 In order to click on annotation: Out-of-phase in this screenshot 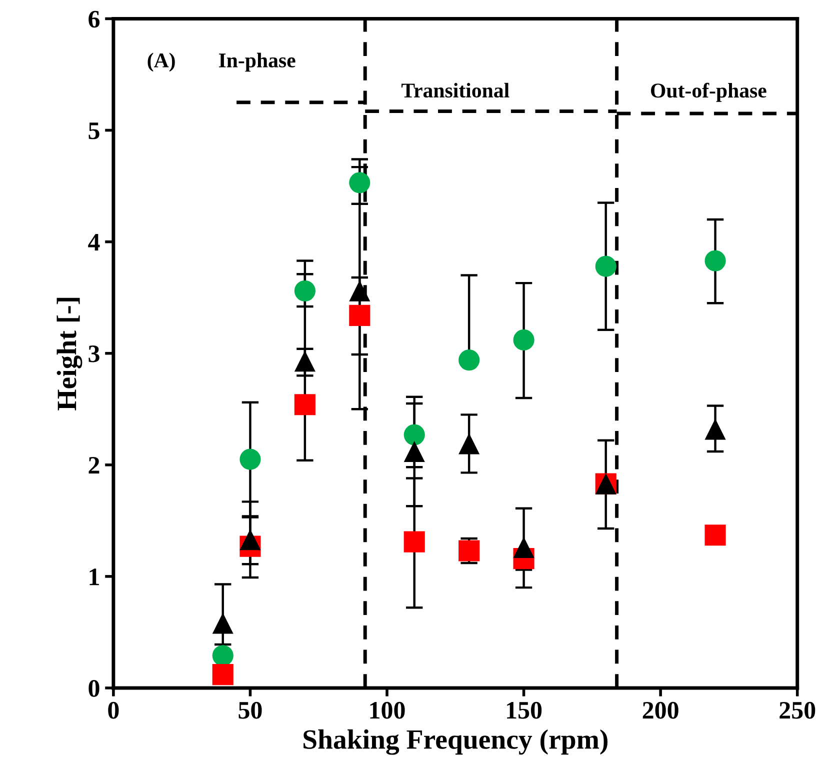, I will do `click(708, 92)`.